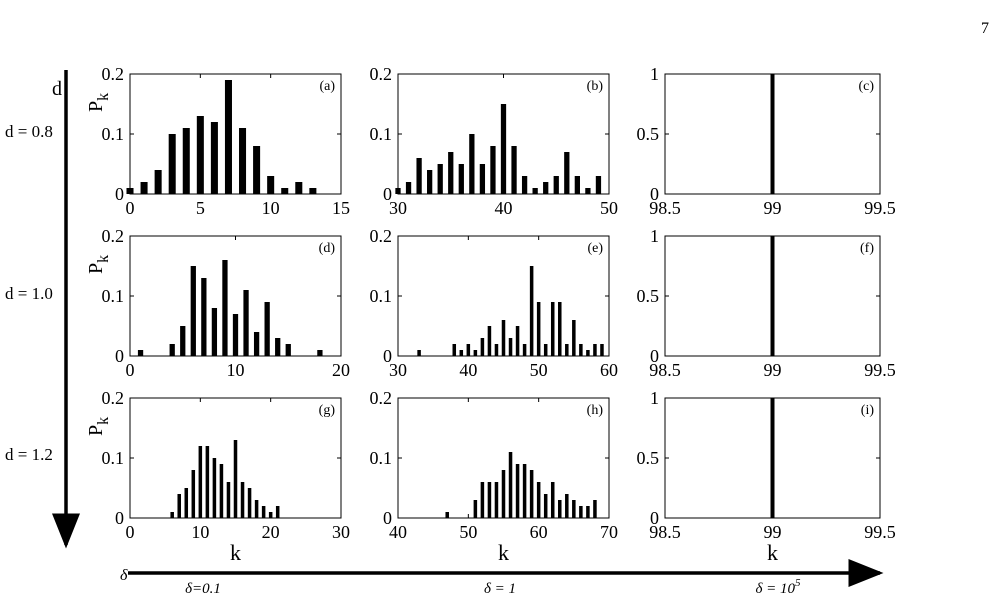 The height and width of the screenshot is (603, 1001). Describe the element at coordinates (57, 89) in the screenshot. I see `d-axis-label: d` at that location.